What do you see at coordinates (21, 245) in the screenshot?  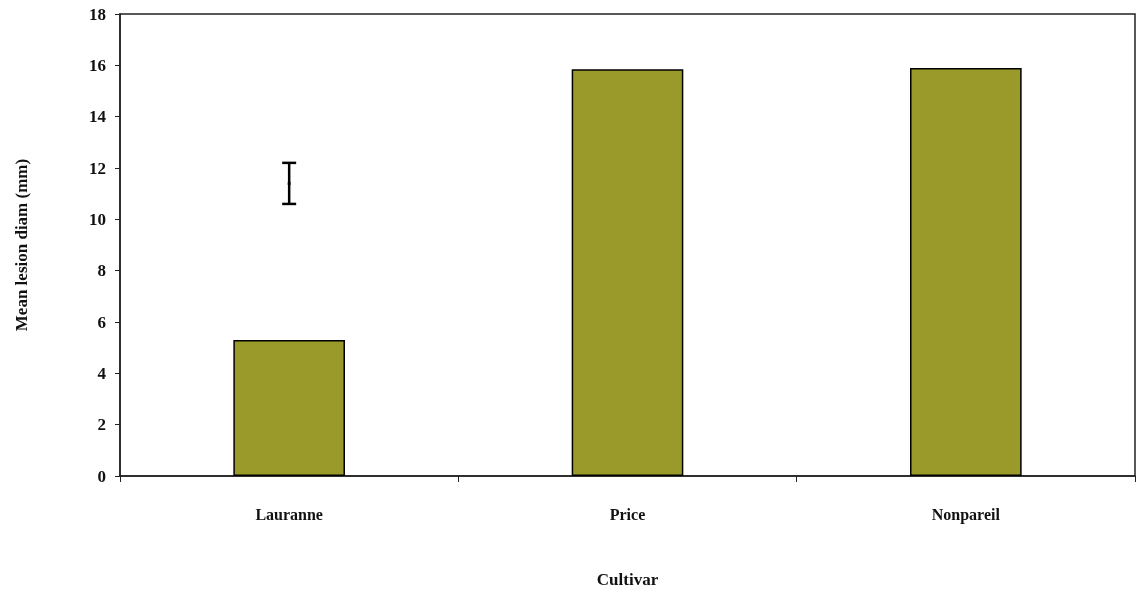 I see `y-axis-title: Mean lesion diam (mm)` at bounding box center [21, 245].